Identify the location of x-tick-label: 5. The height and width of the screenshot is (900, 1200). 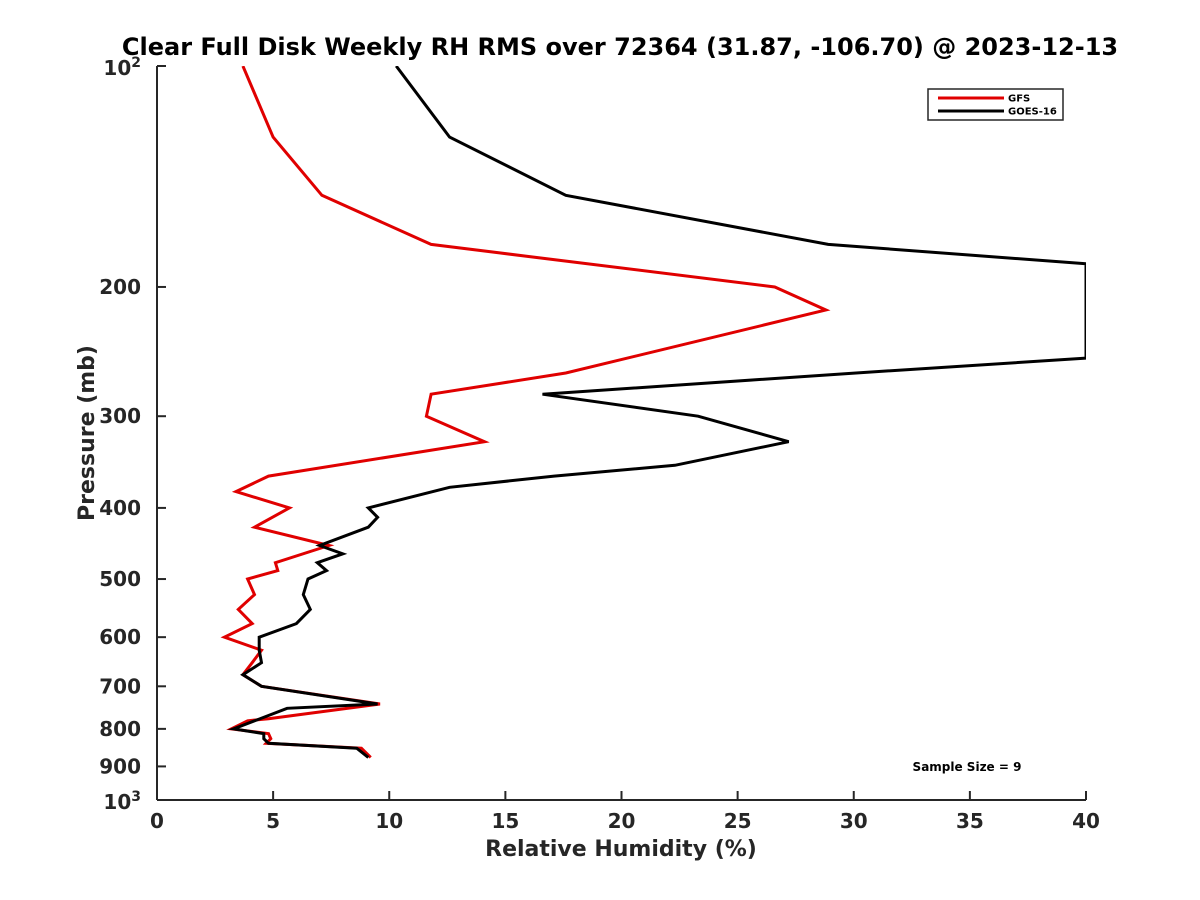
(273, 821).